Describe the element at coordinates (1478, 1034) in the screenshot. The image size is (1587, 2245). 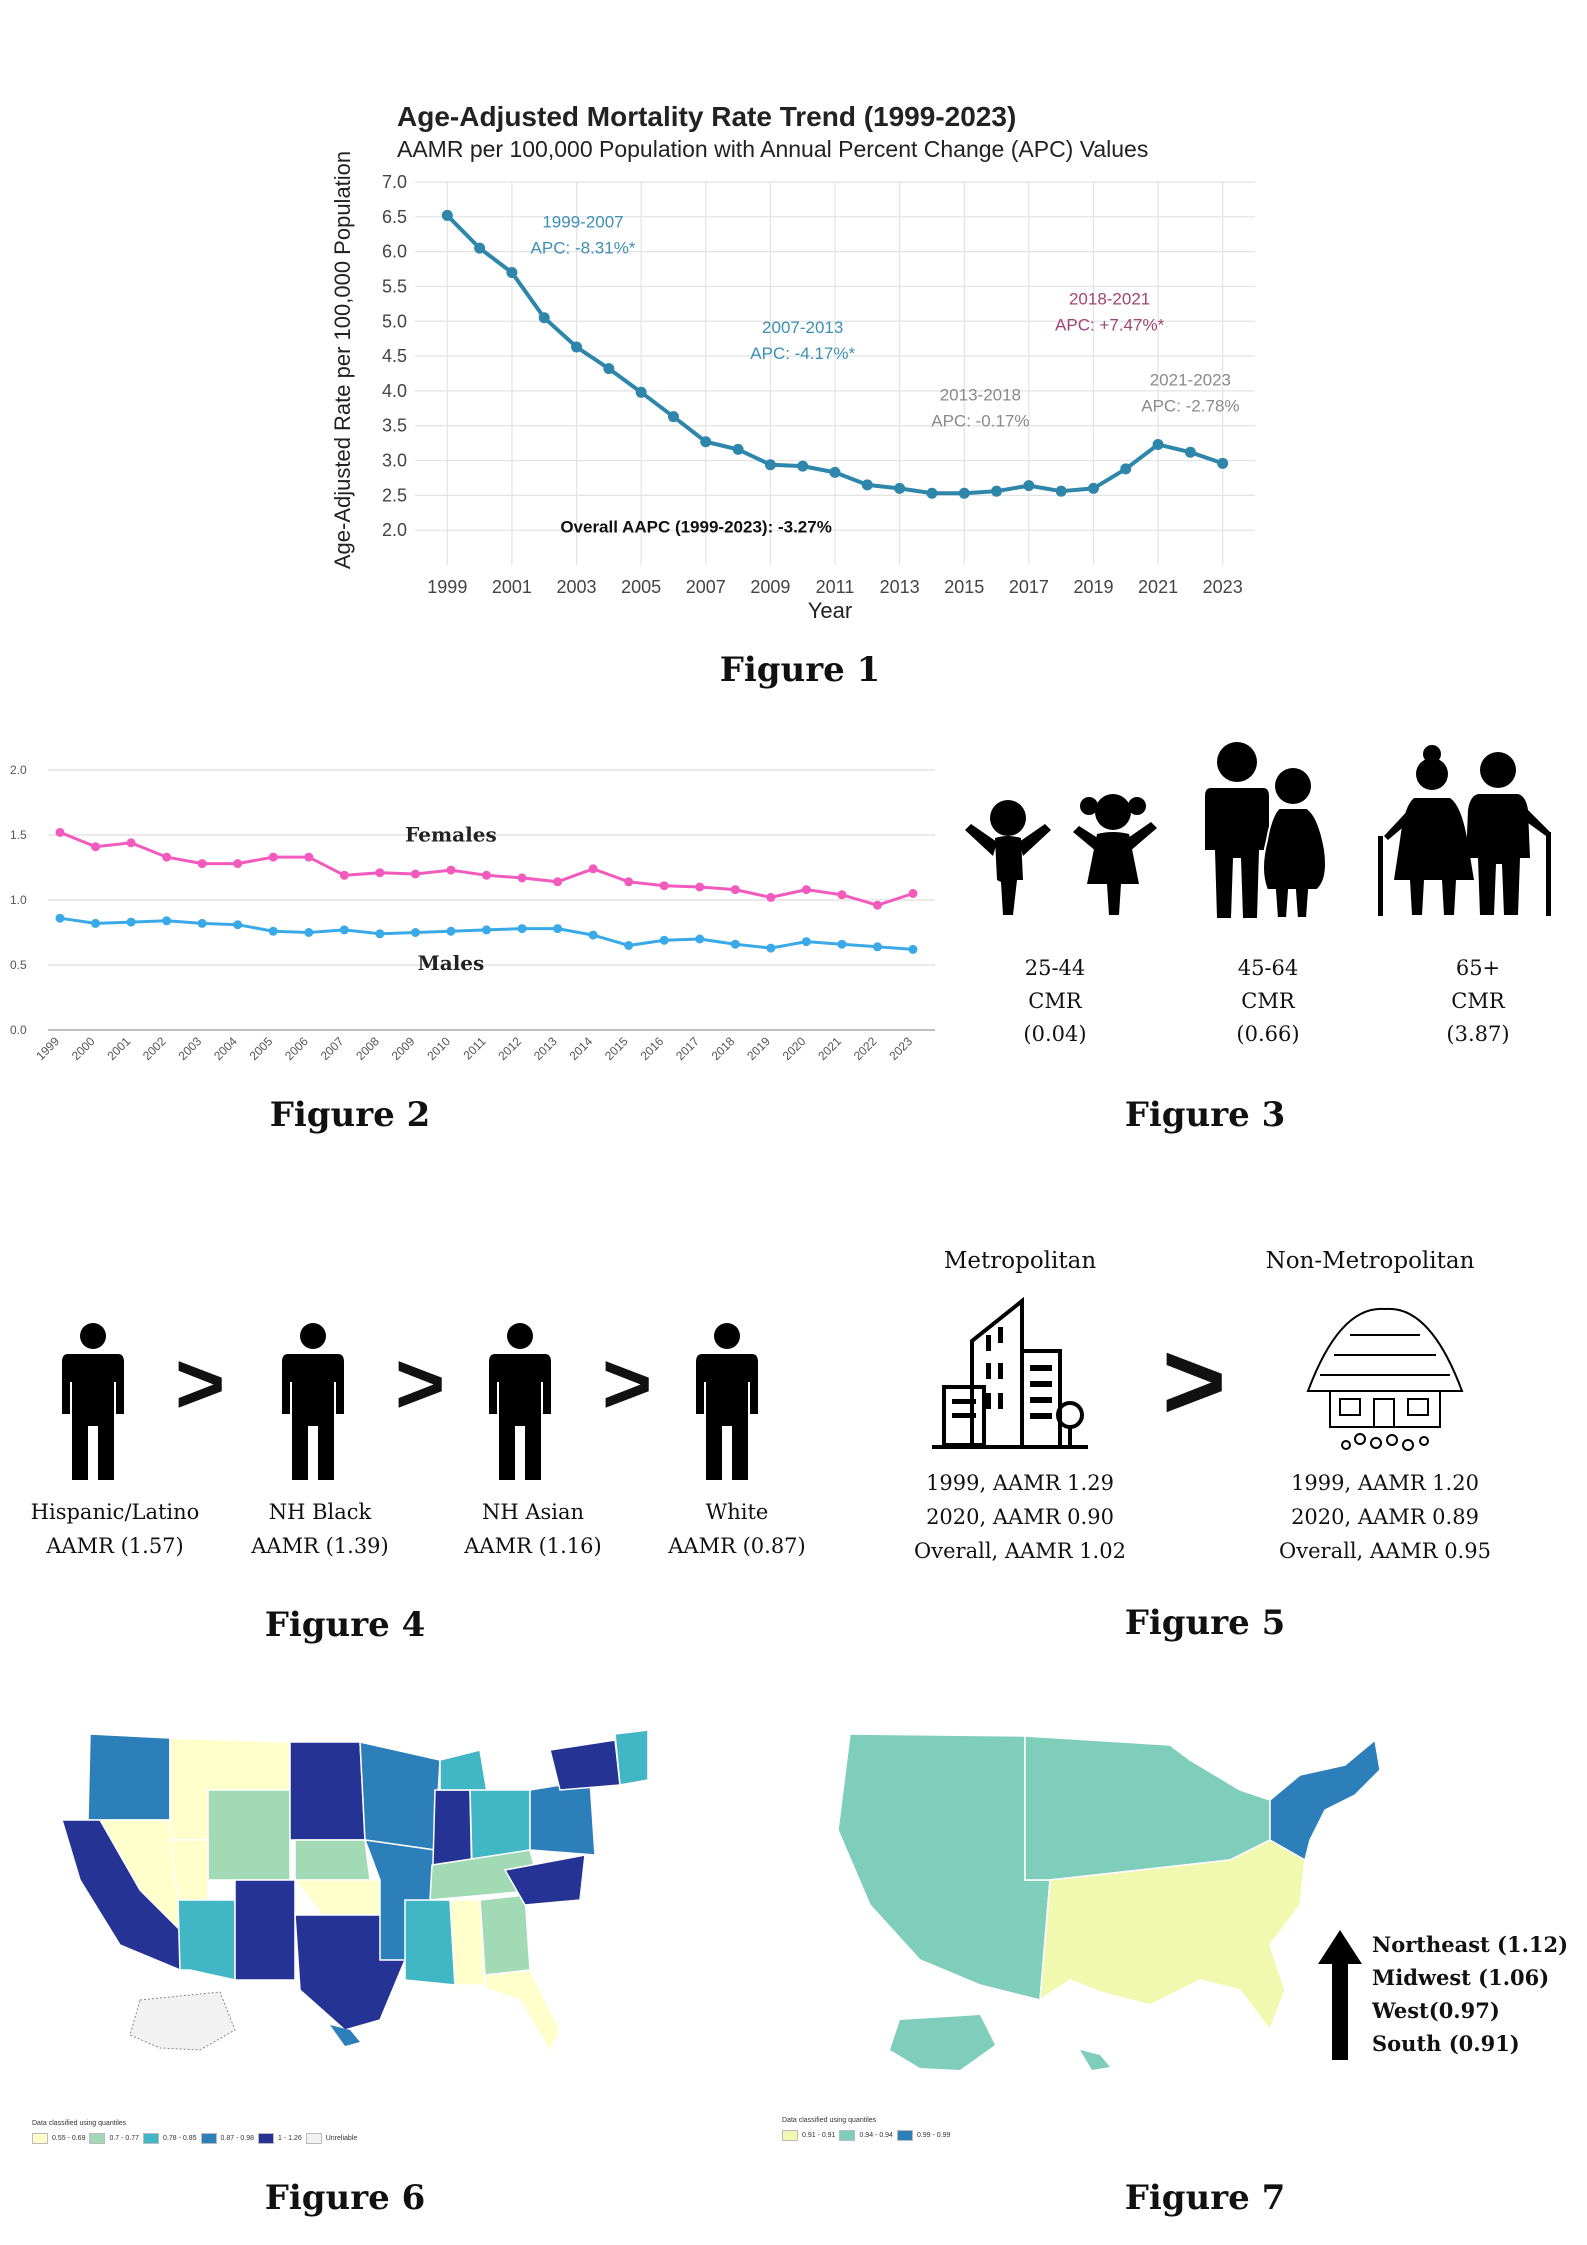
I see `figure3-value-label: (3.87)` at that location.